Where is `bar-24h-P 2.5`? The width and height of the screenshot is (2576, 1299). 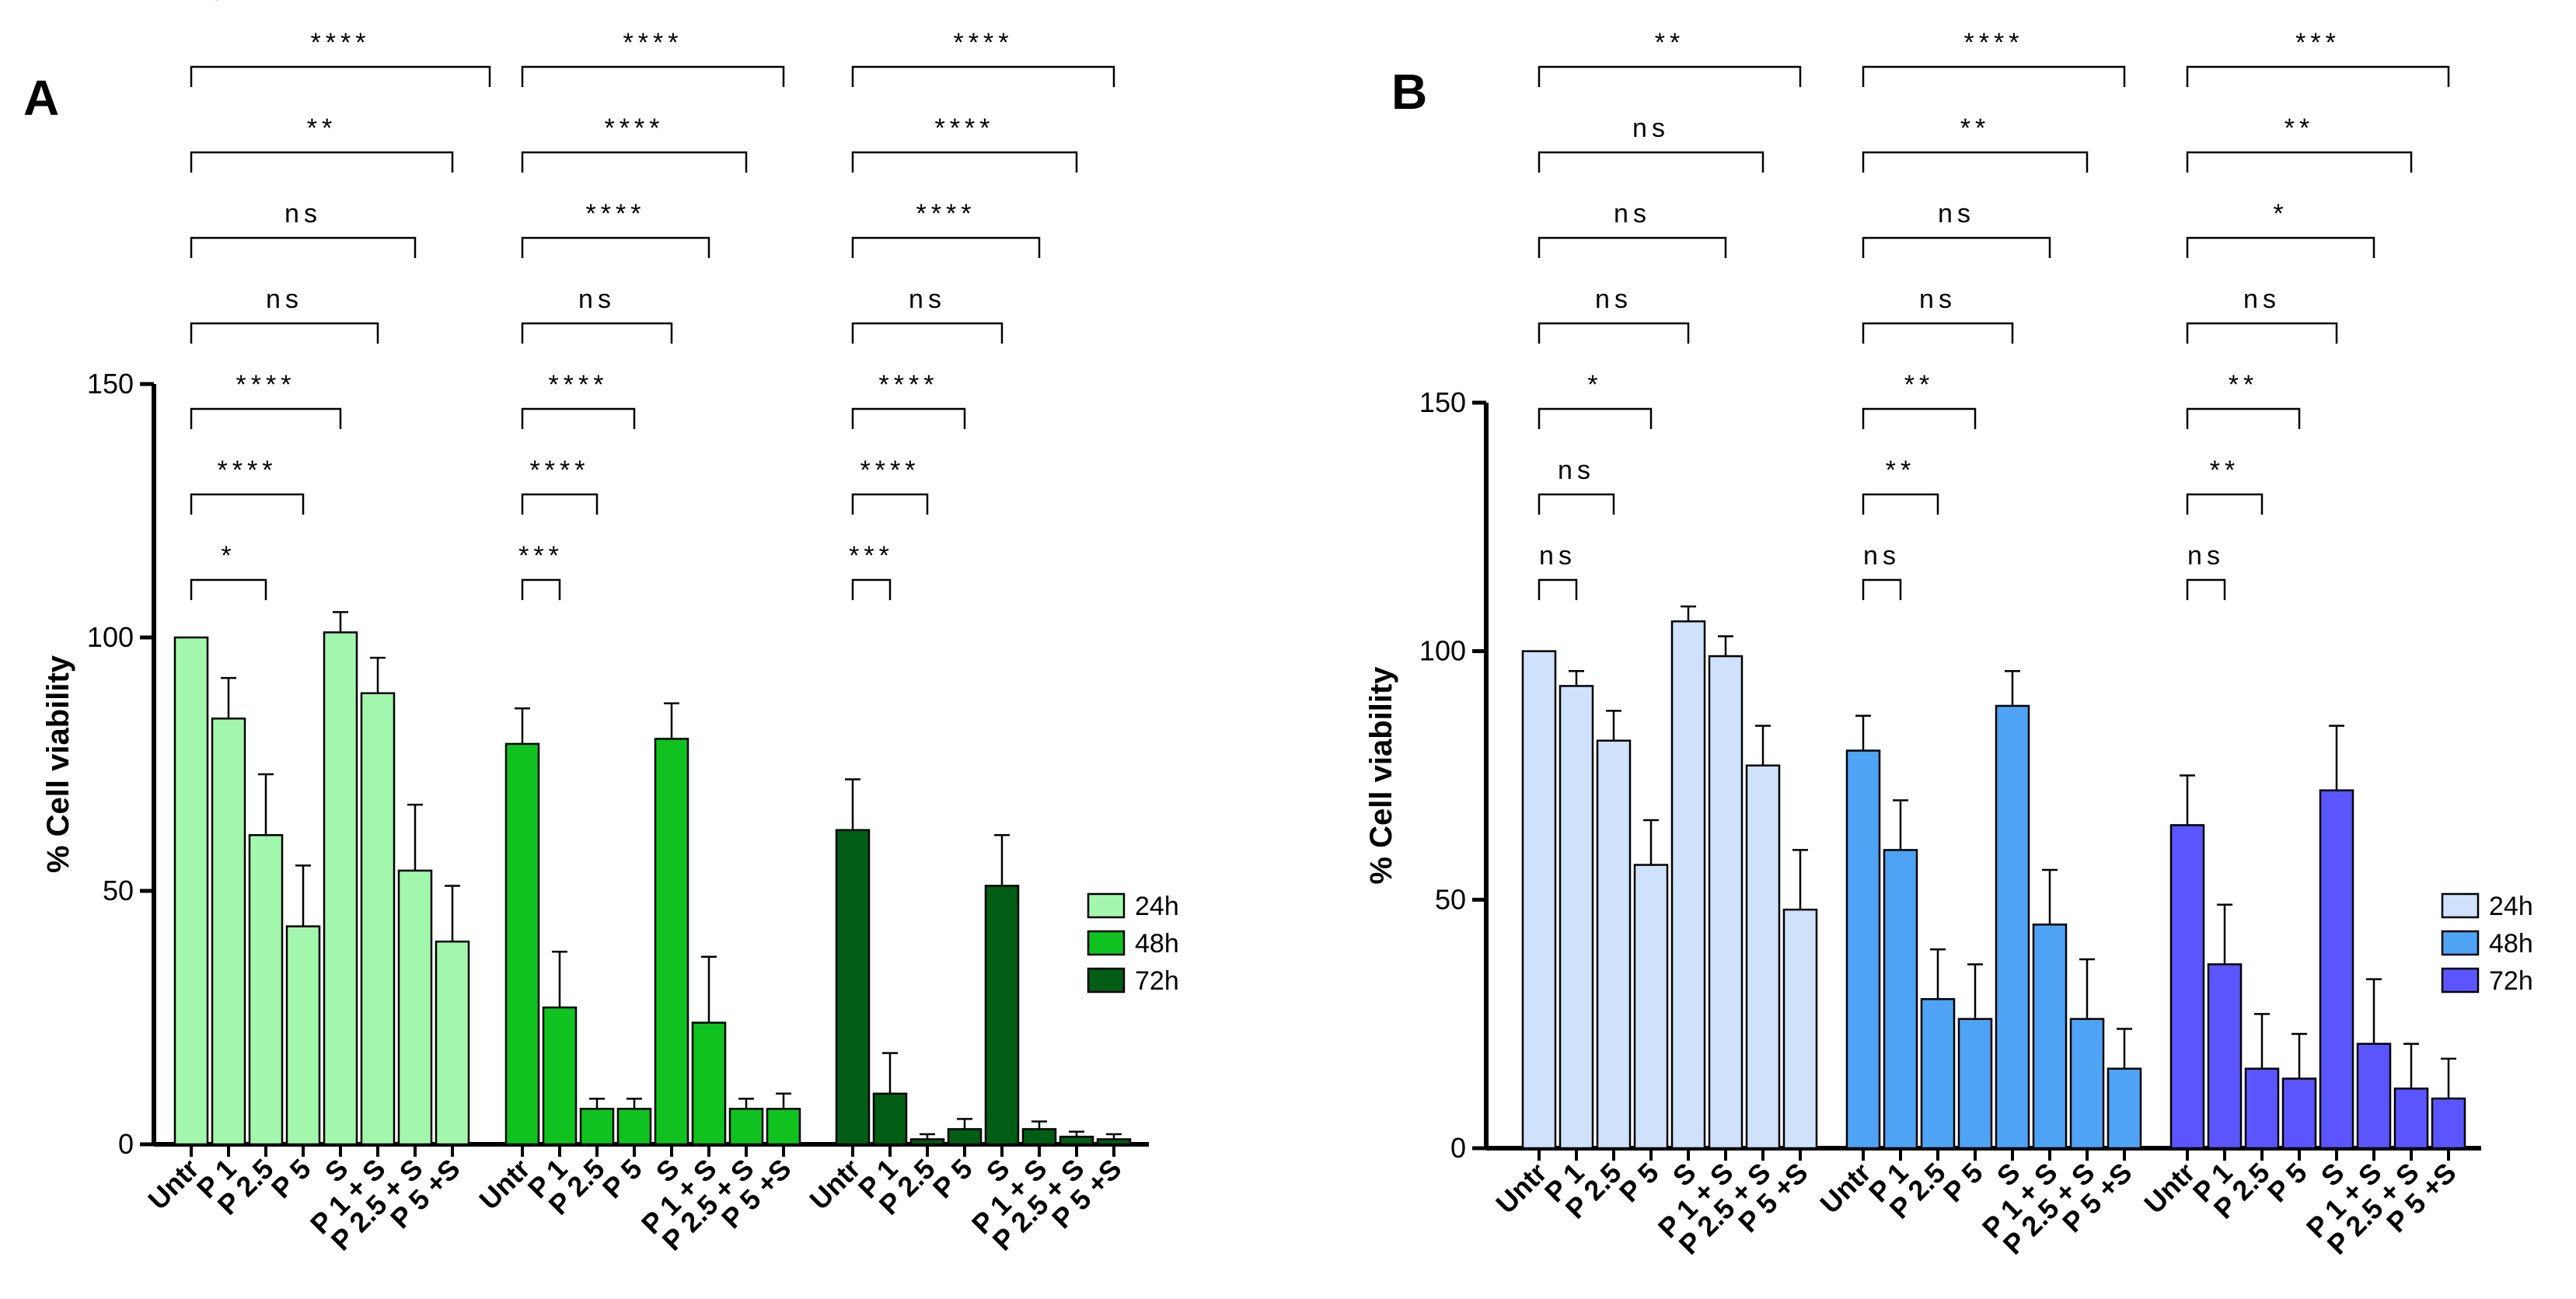
bar-24h-P 2.5 is located at coordinates (1614, 944).